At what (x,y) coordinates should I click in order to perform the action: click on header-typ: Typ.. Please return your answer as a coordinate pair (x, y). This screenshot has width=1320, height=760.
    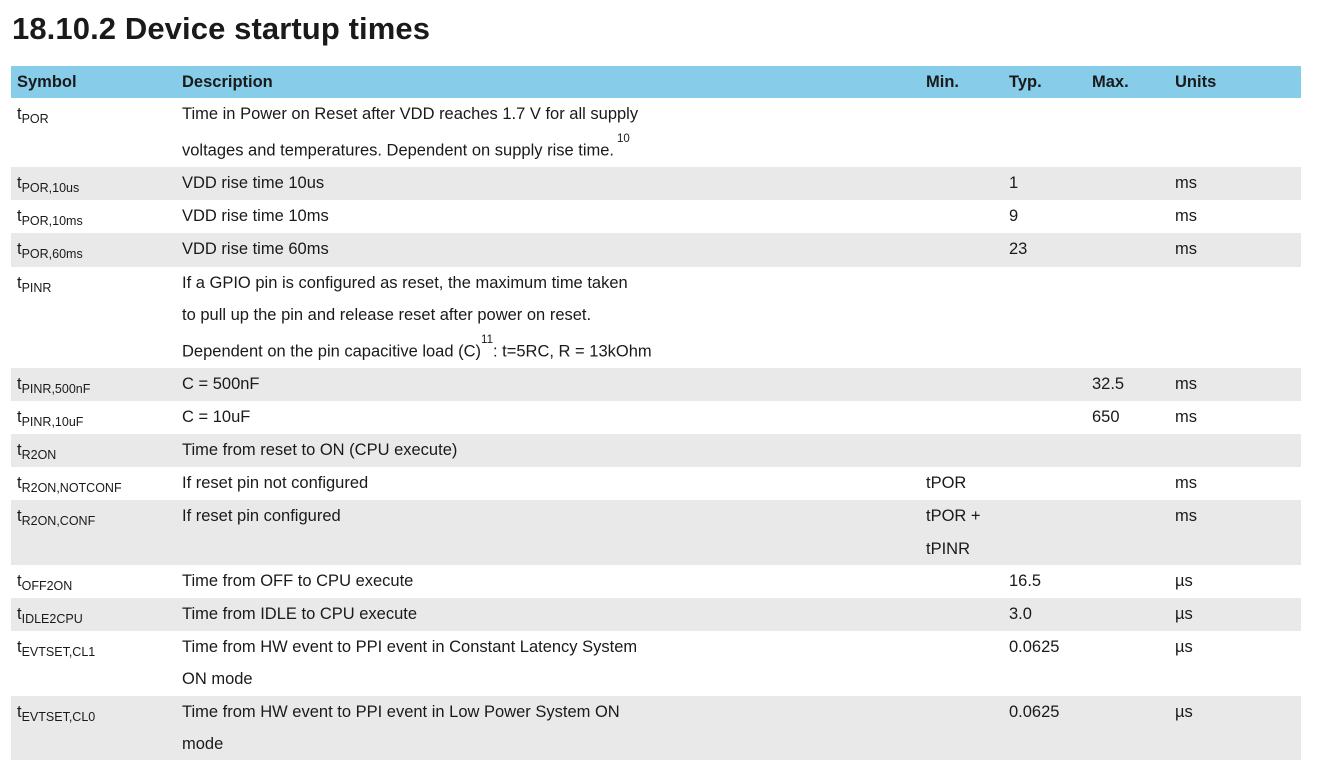
    Looking at the image, I should click on (1025, 82).